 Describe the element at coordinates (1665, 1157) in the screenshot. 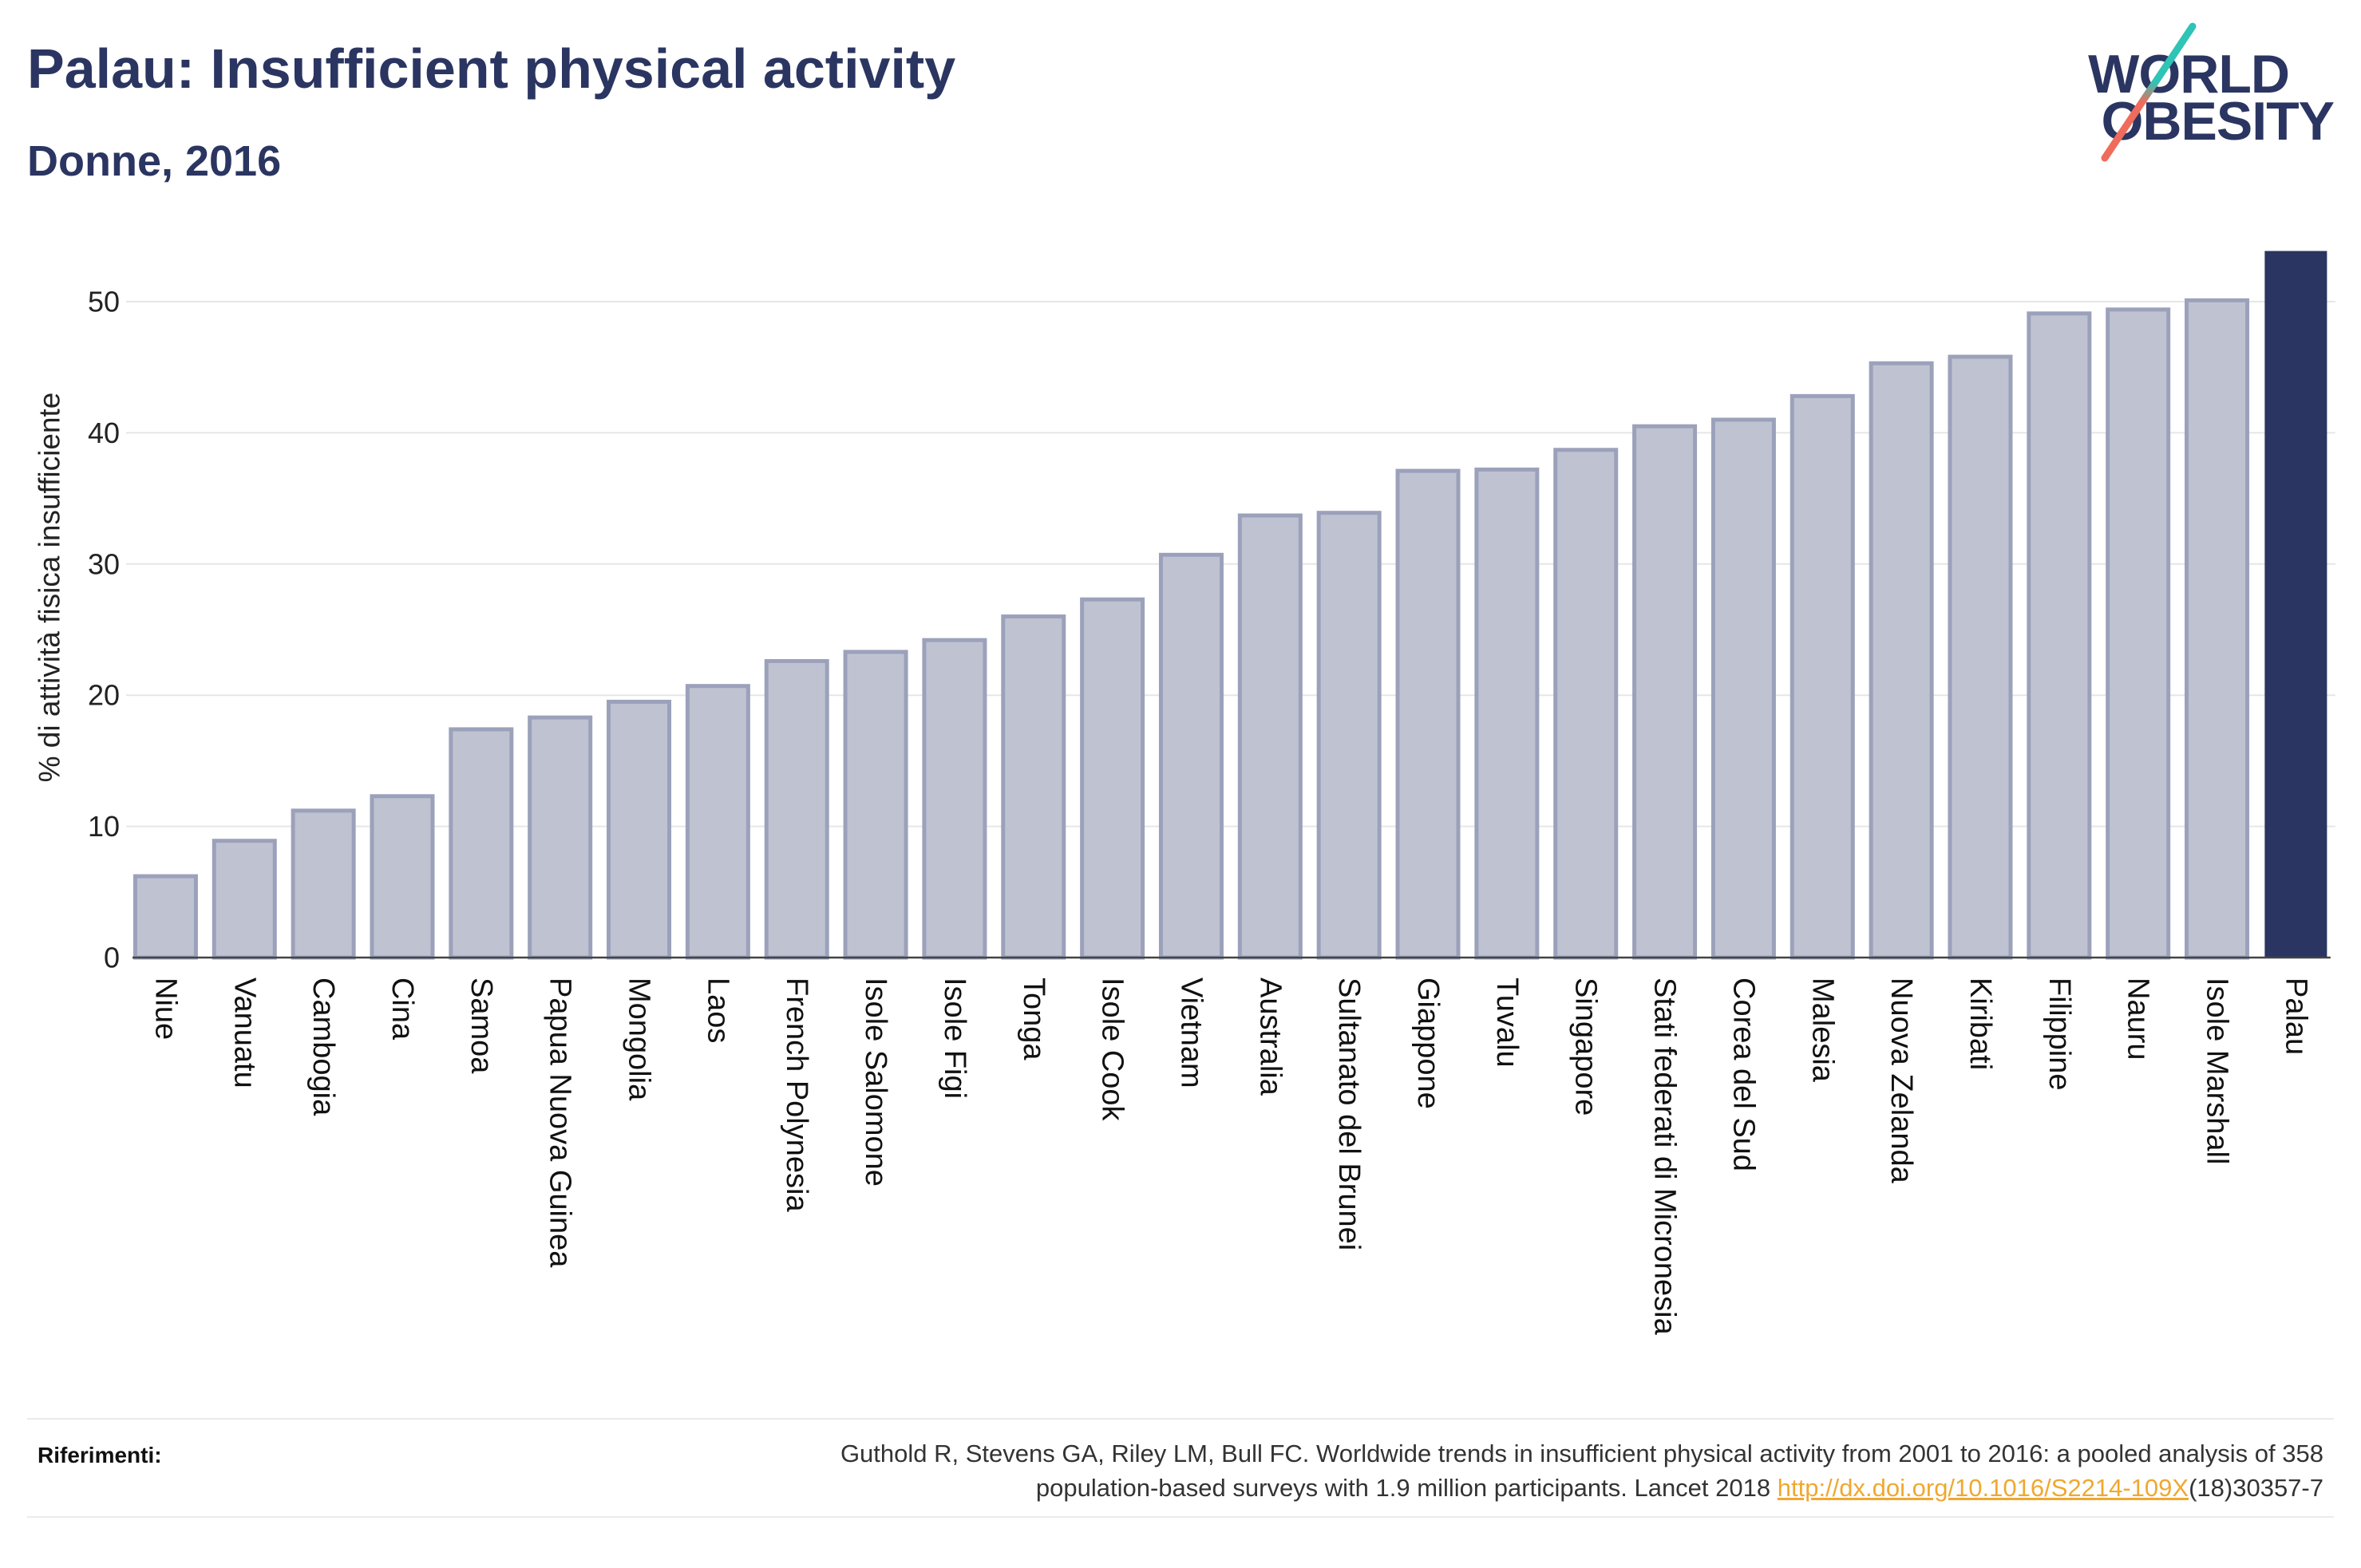

I see `x-tick-label: Stati federati di Micronesia` at that location.